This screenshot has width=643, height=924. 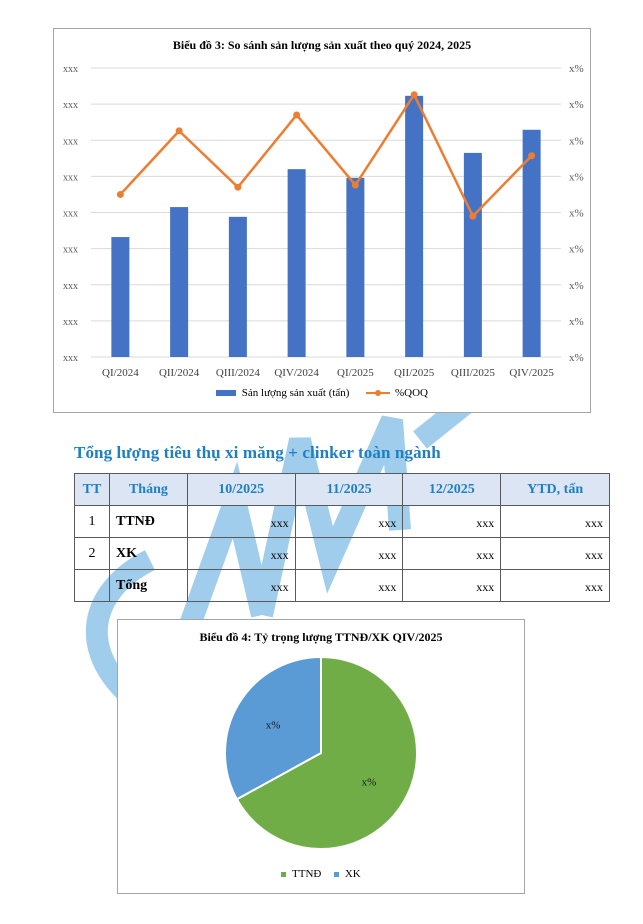 I want to click on pie-legend: TTNĐ XK, so click(x=321, y=874).